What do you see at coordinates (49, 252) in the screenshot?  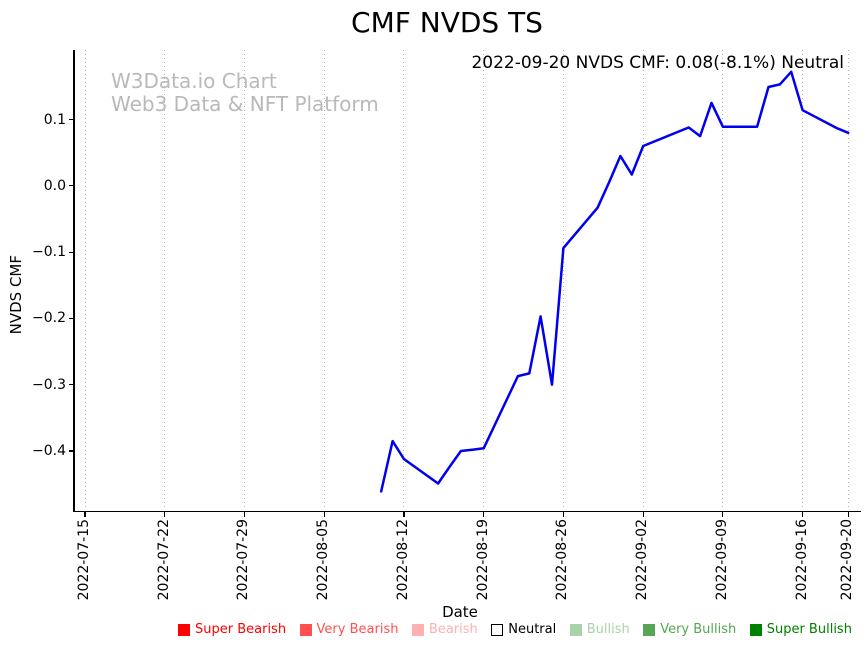 I see `y-tick-label: −0.1` at bounding box center [49, 252].